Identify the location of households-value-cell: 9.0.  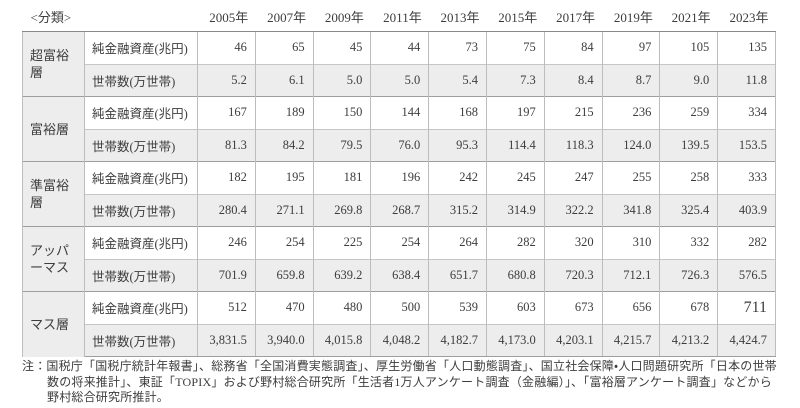
(689, 80).